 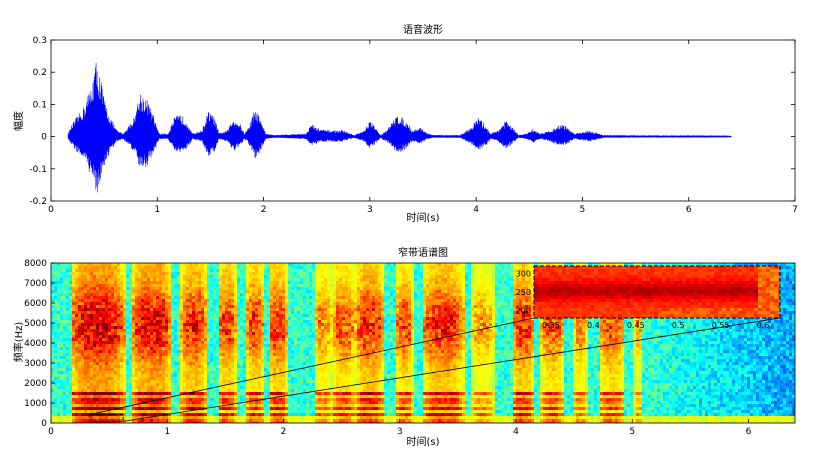 What do you see at coordinates (40, 41) in the screenshot?
I see `waveform-y-tick-label: 0.3` at bounding box center [40, 41].